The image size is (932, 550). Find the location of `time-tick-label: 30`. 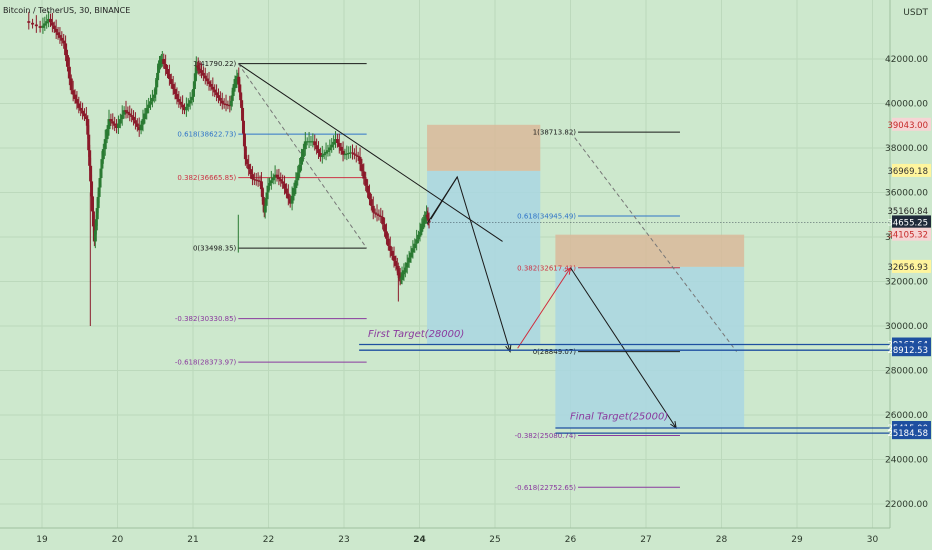

time-tick-label: 30 is located at coordinates (873, 540).